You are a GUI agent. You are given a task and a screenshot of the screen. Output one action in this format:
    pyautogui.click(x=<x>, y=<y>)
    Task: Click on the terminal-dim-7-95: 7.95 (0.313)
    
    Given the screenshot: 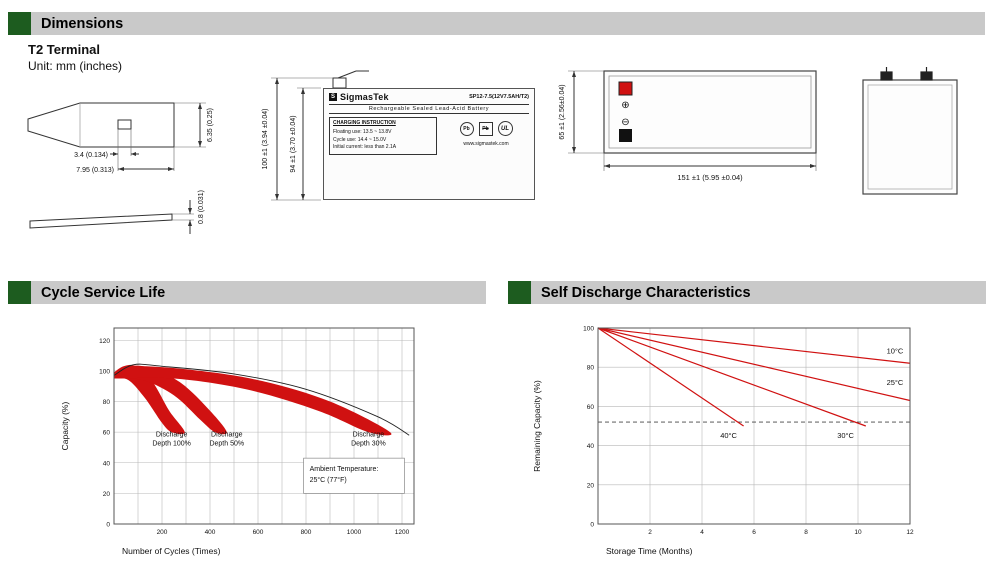 What is the action you would take?
    pyautogui.click(x=95, y=170)
    